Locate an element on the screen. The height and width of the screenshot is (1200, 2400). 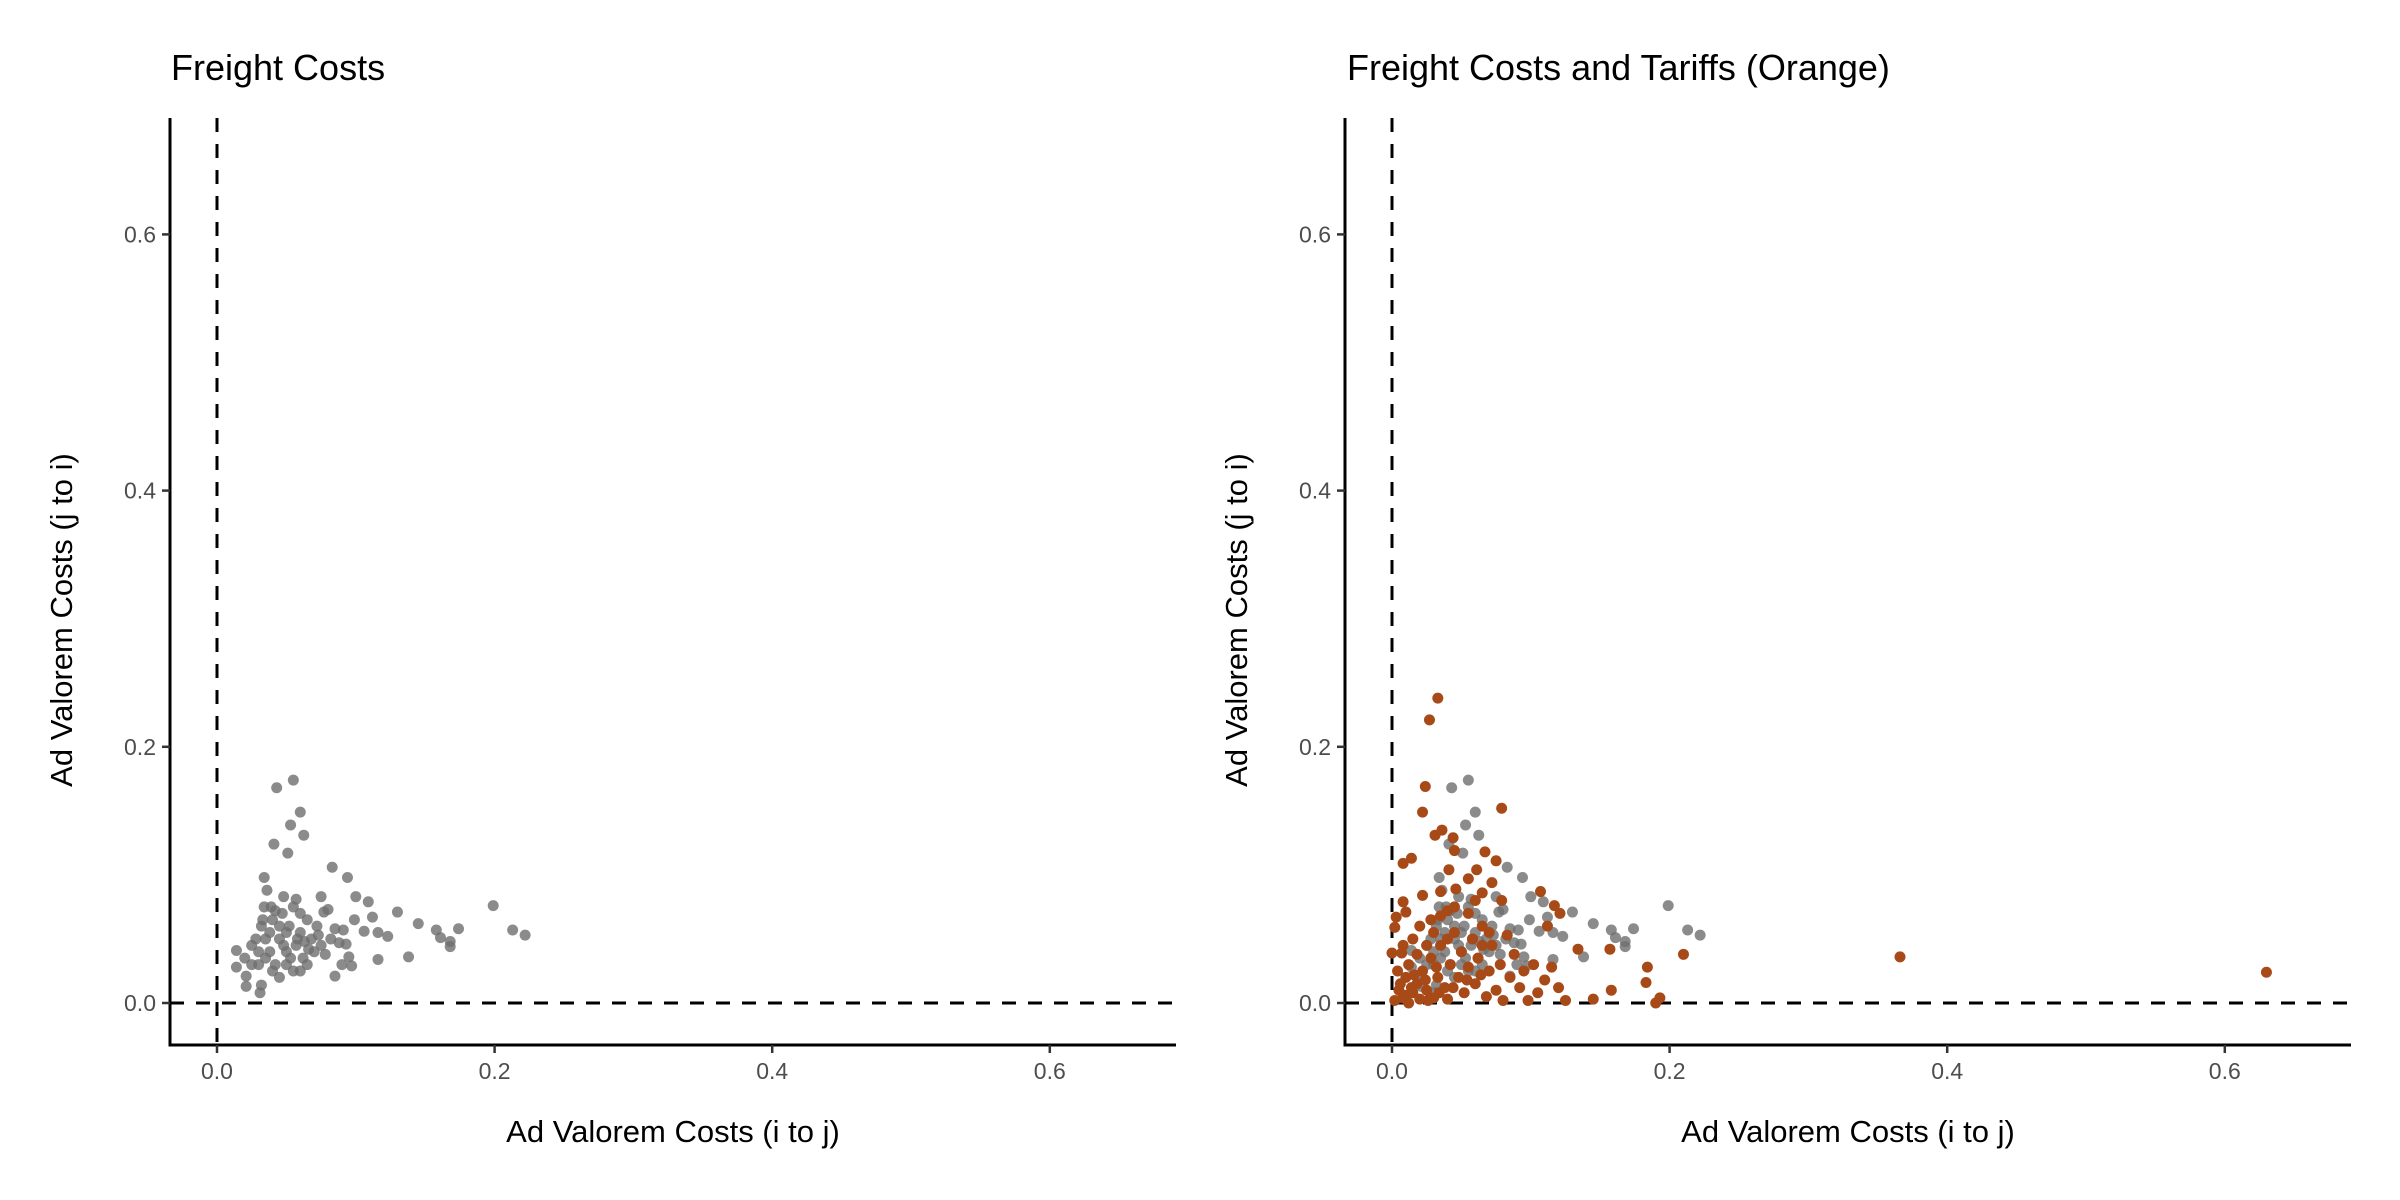
svg-text: 0.0 is located at coordinates (140, 1003).